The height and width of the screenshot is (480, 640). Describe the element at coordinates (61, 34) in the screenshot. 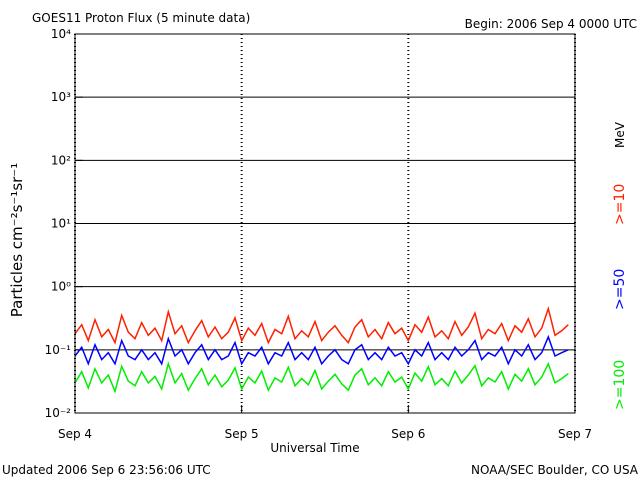

I see `y-tick-label: 10⁴` at that location.